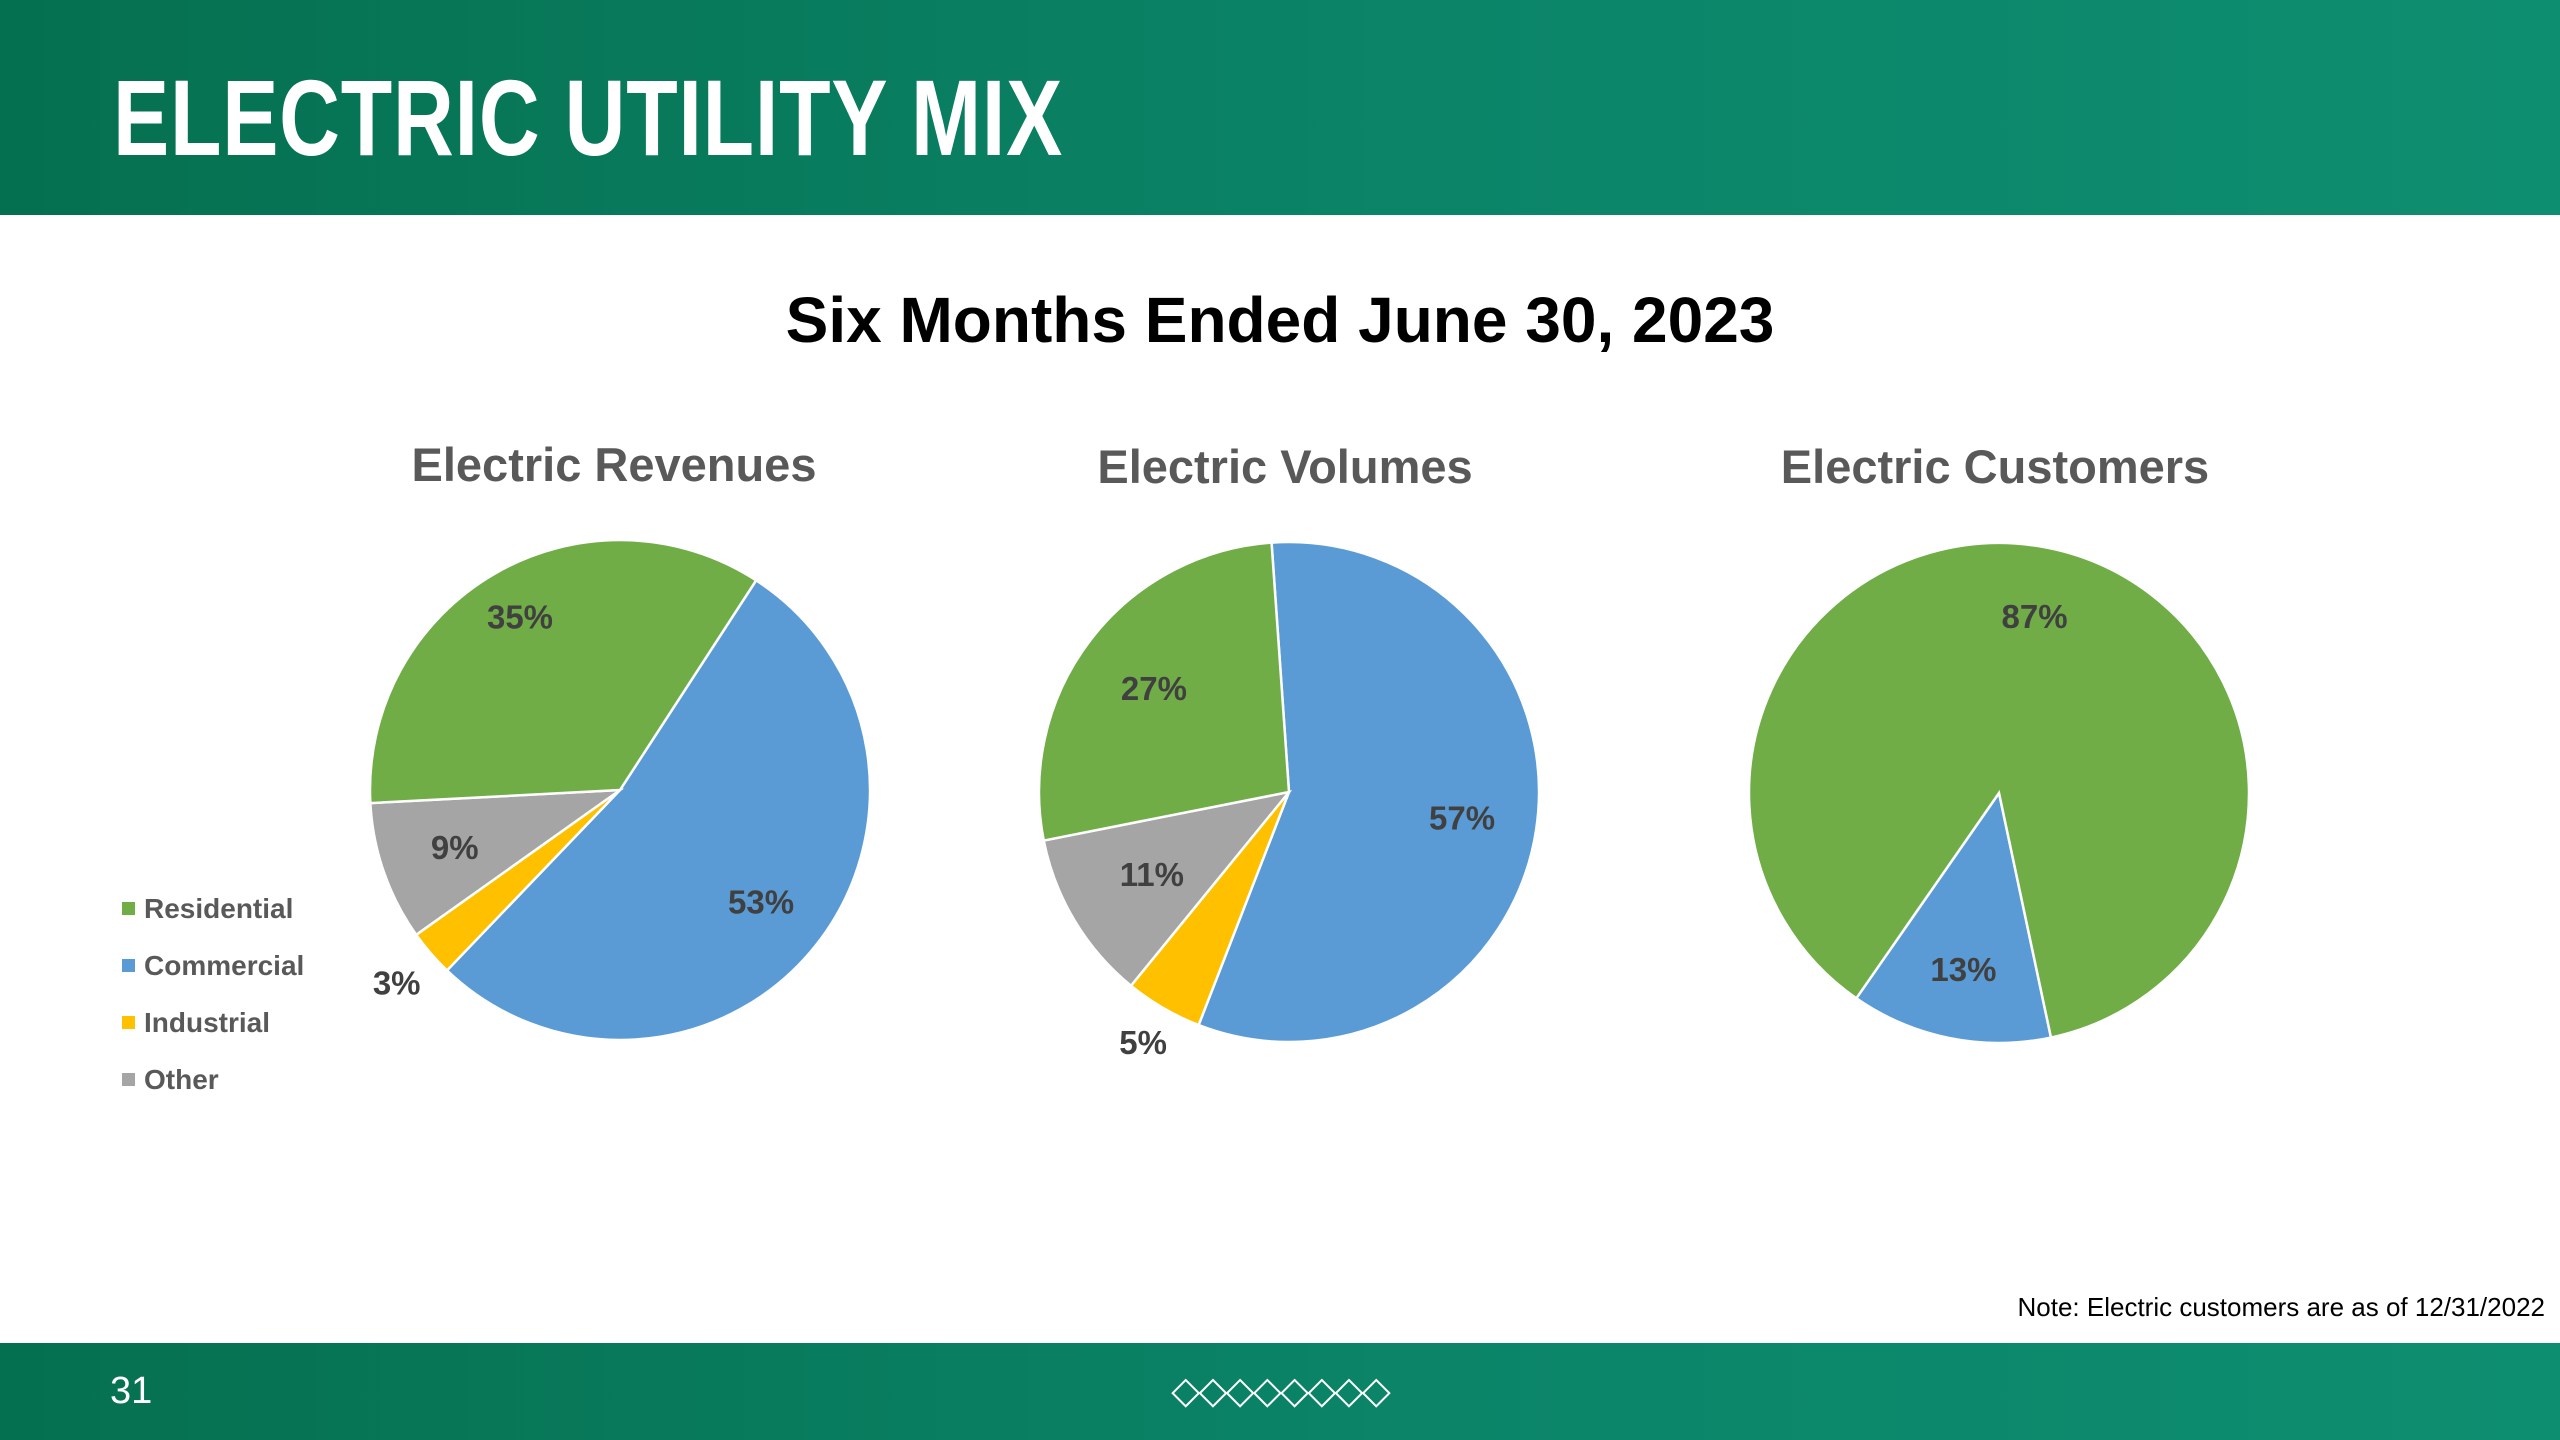 The image size is (2560, 1440). I want to click on data-label-commercial: 53%, so click(761, 901).